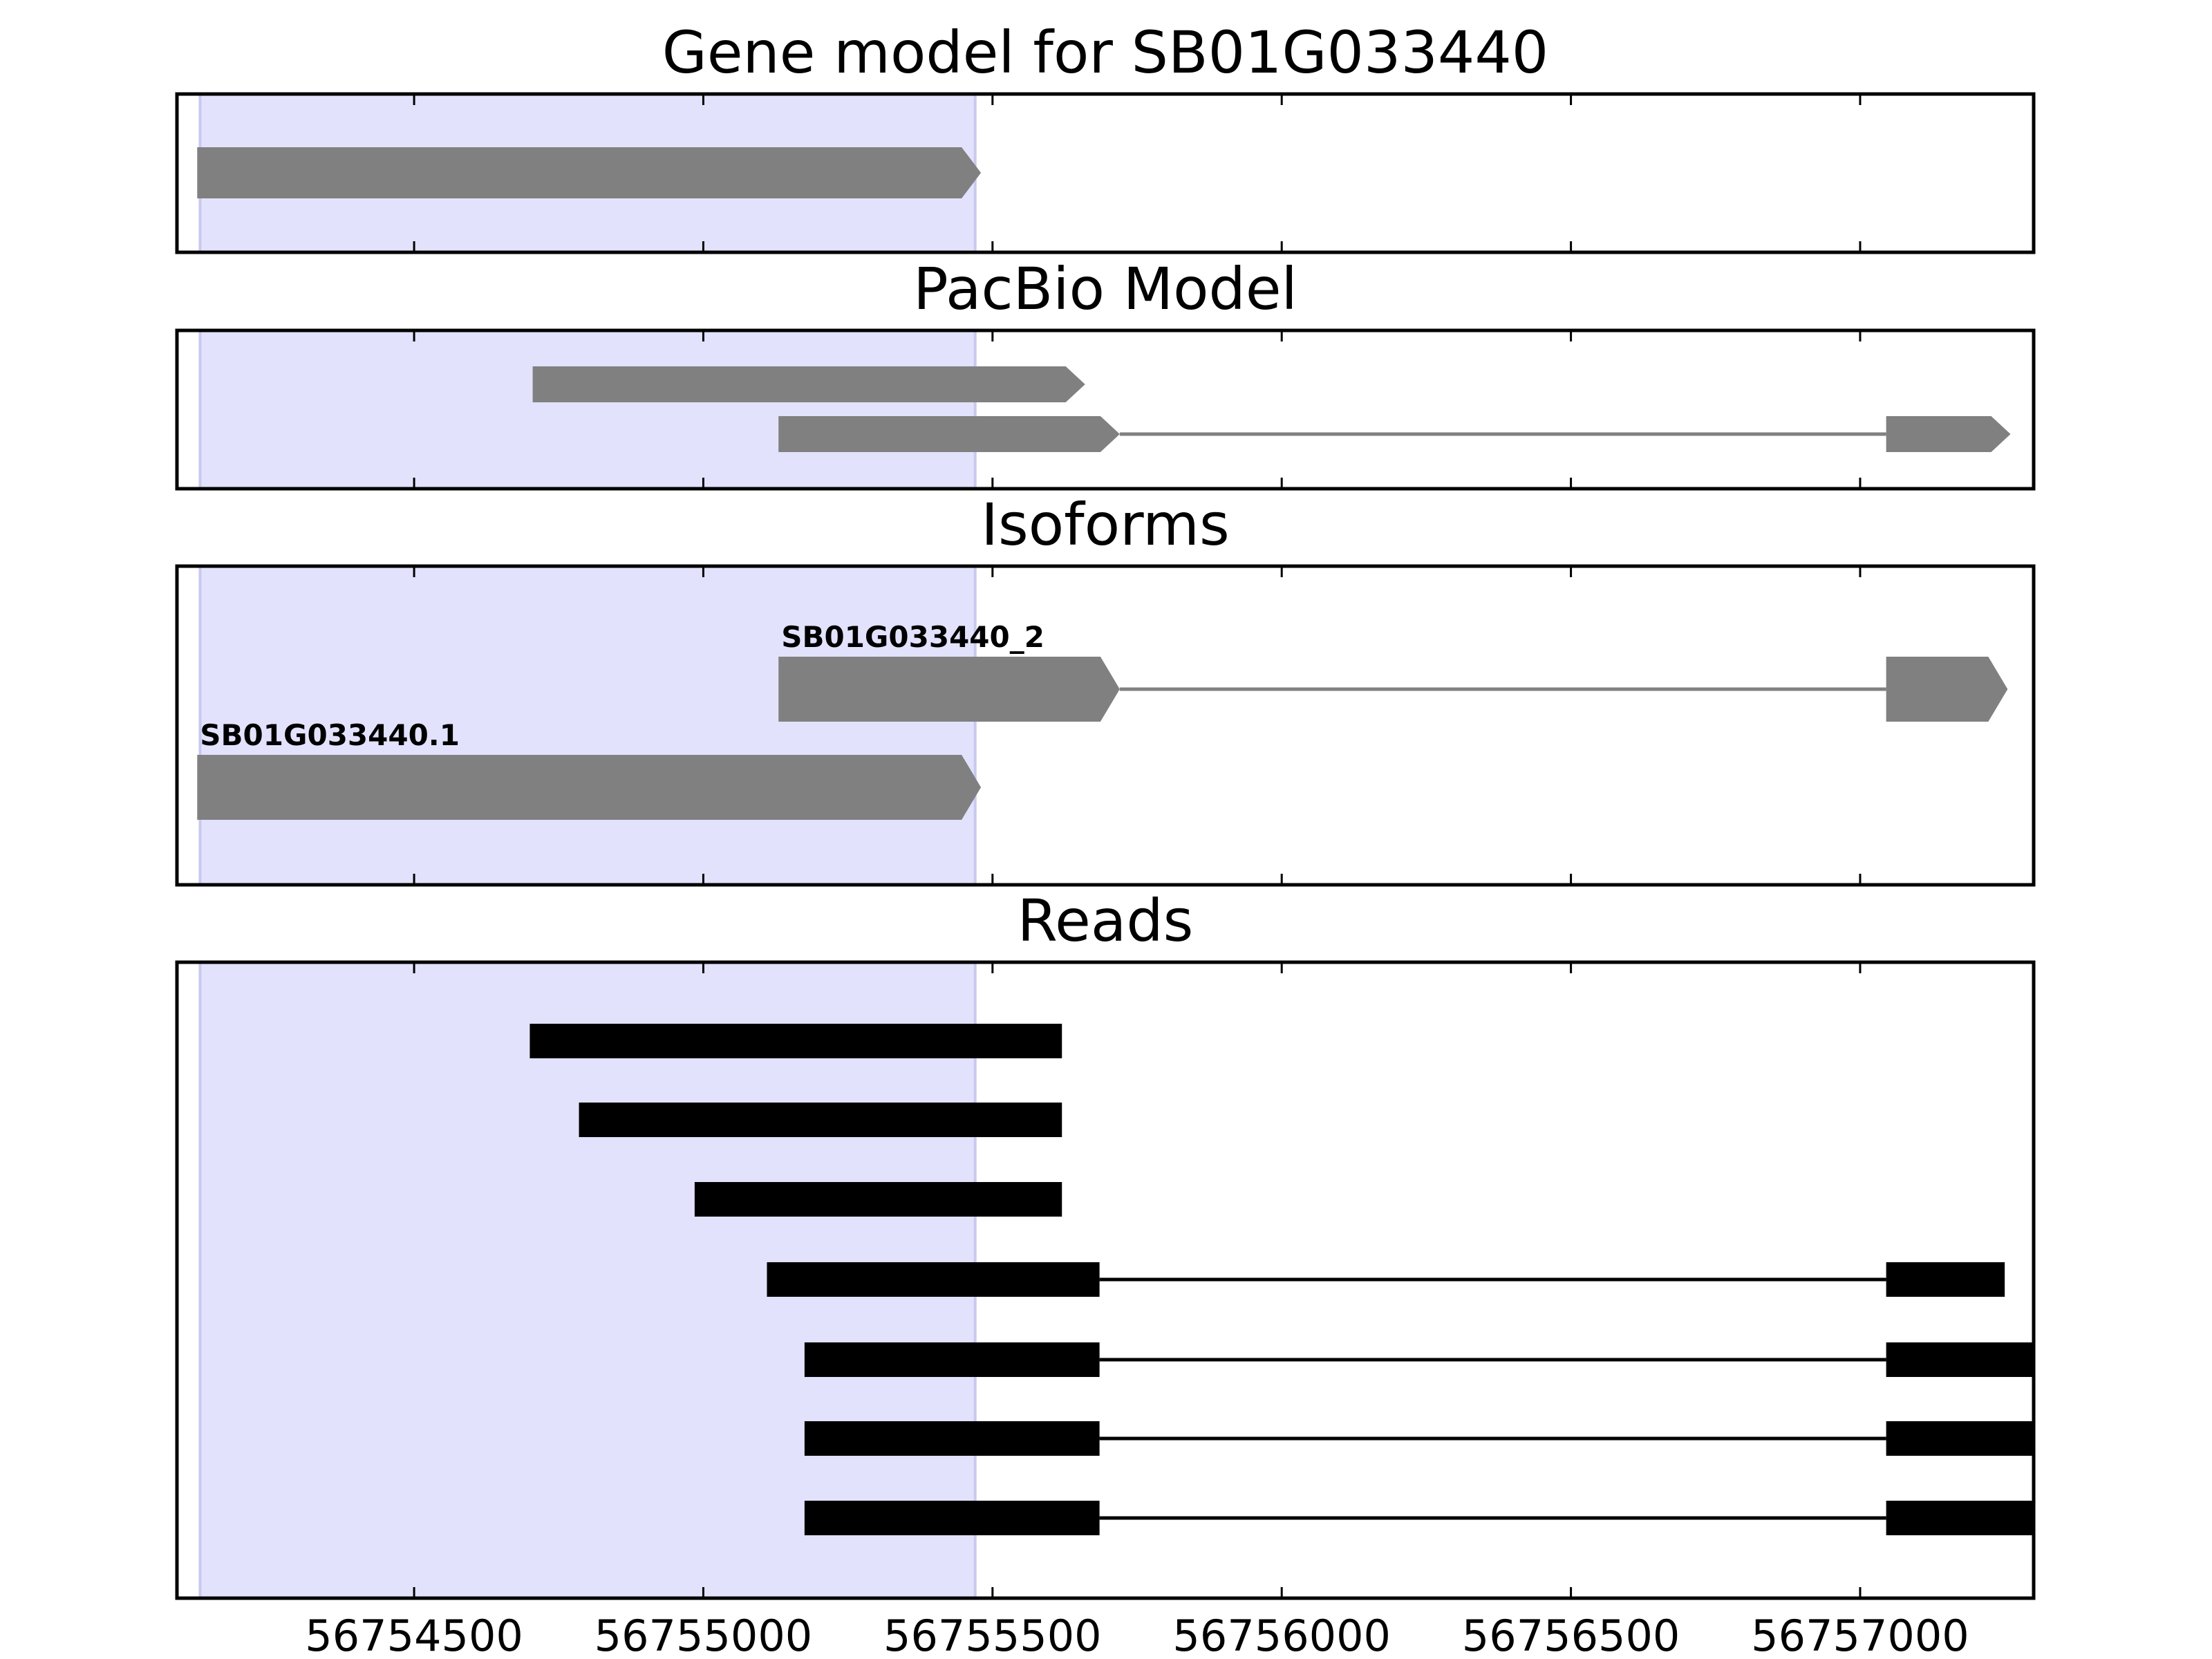 This screenshot has height=1659, width=2212. What do you see at coordinates (1105, 409) in the screenshot?
I see `pacbio-model-frame` at bounding box center [1105, 409].